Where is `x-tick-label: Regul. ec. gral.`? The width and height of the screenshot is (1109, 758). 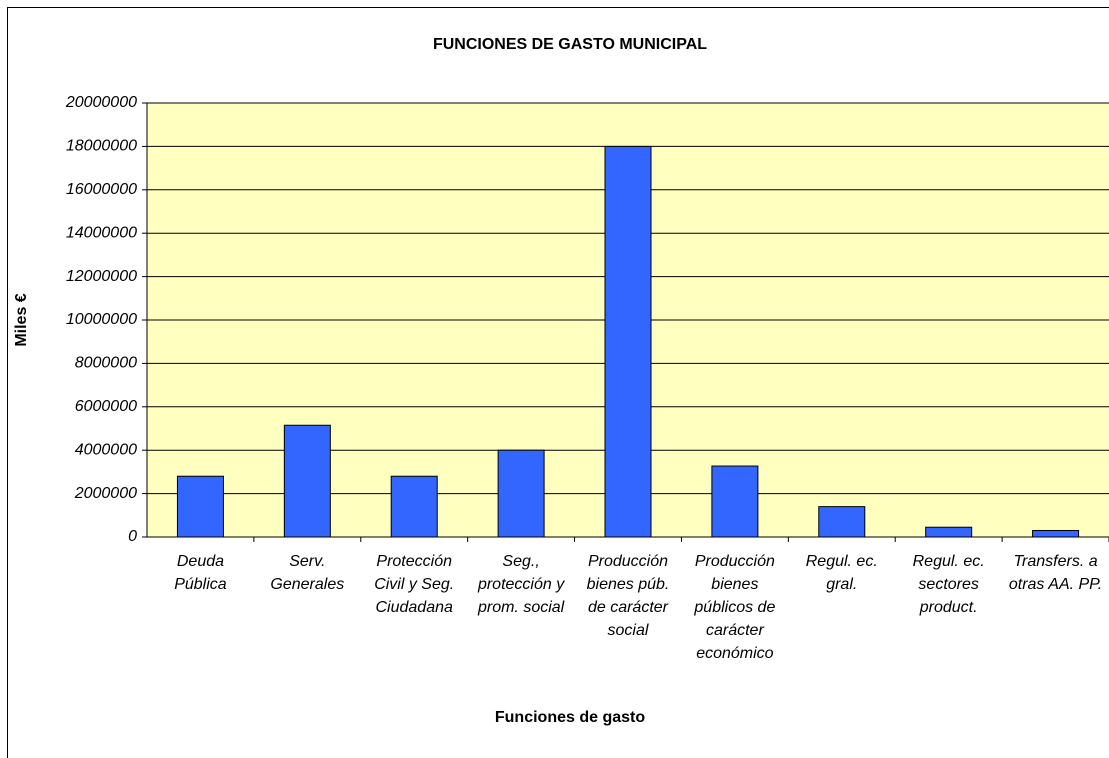 x-tick-label: Regul. ec. gral. is located at coordinates (841, 573).